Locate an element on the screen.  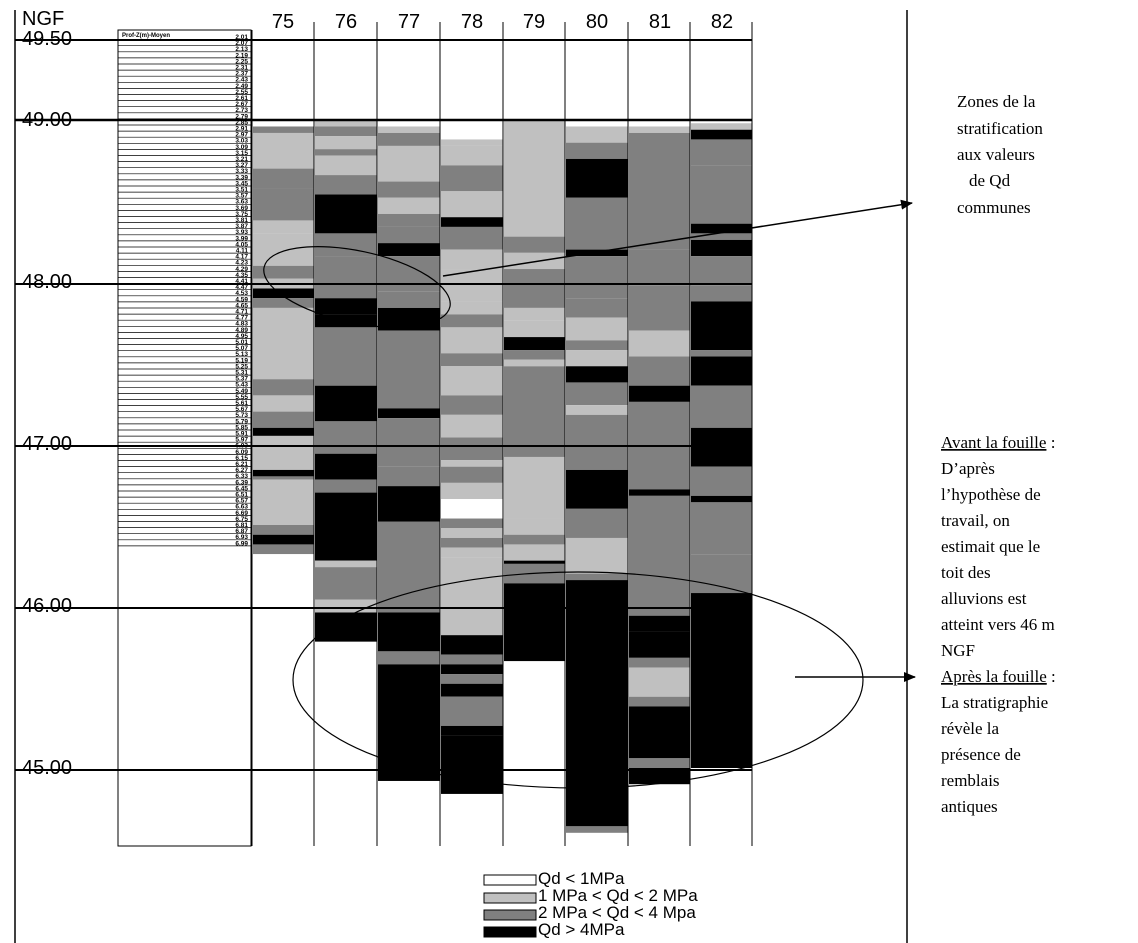
depth-value: 2.73 is located at coordinates (241, 110).